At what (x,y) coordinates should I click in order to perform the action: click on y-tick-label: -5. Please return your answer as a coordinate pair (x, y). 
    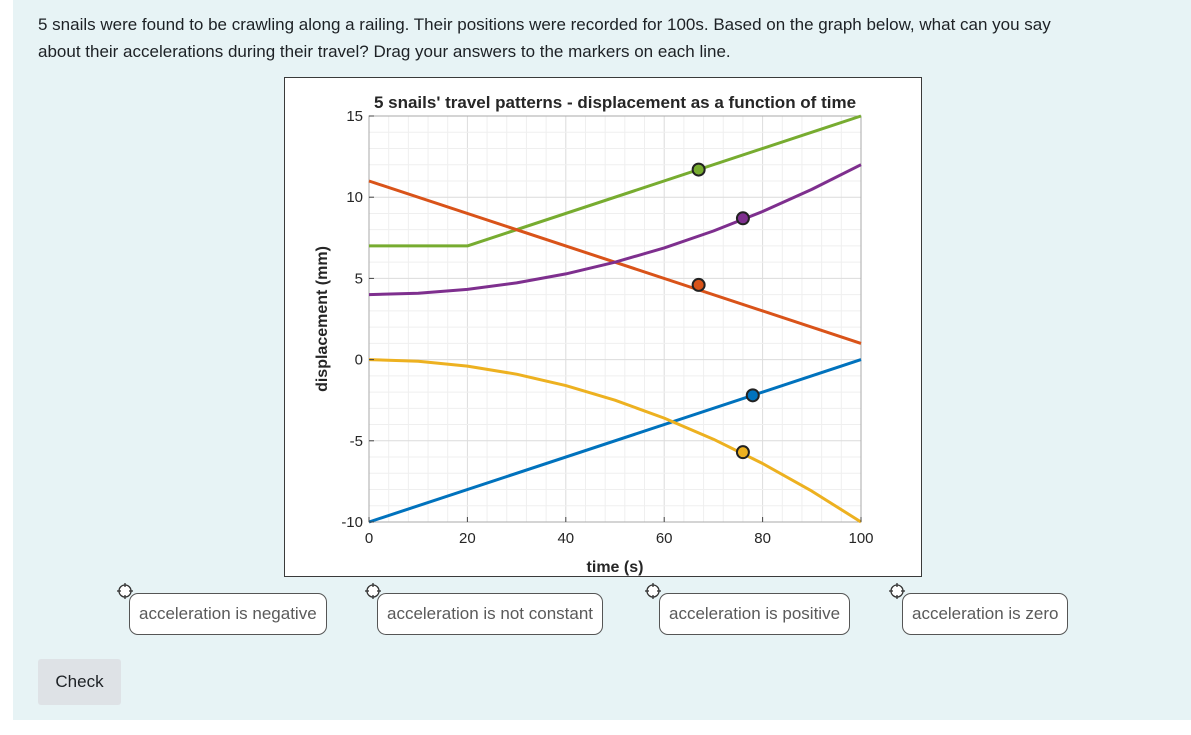
    Looking at the image, I should click on (356, 441).